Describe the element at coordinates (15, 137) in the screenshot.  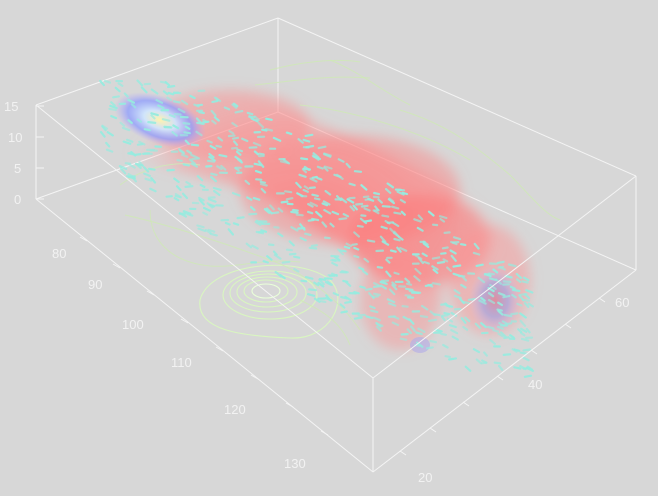
I see `z-tick-label: 10` at that location.